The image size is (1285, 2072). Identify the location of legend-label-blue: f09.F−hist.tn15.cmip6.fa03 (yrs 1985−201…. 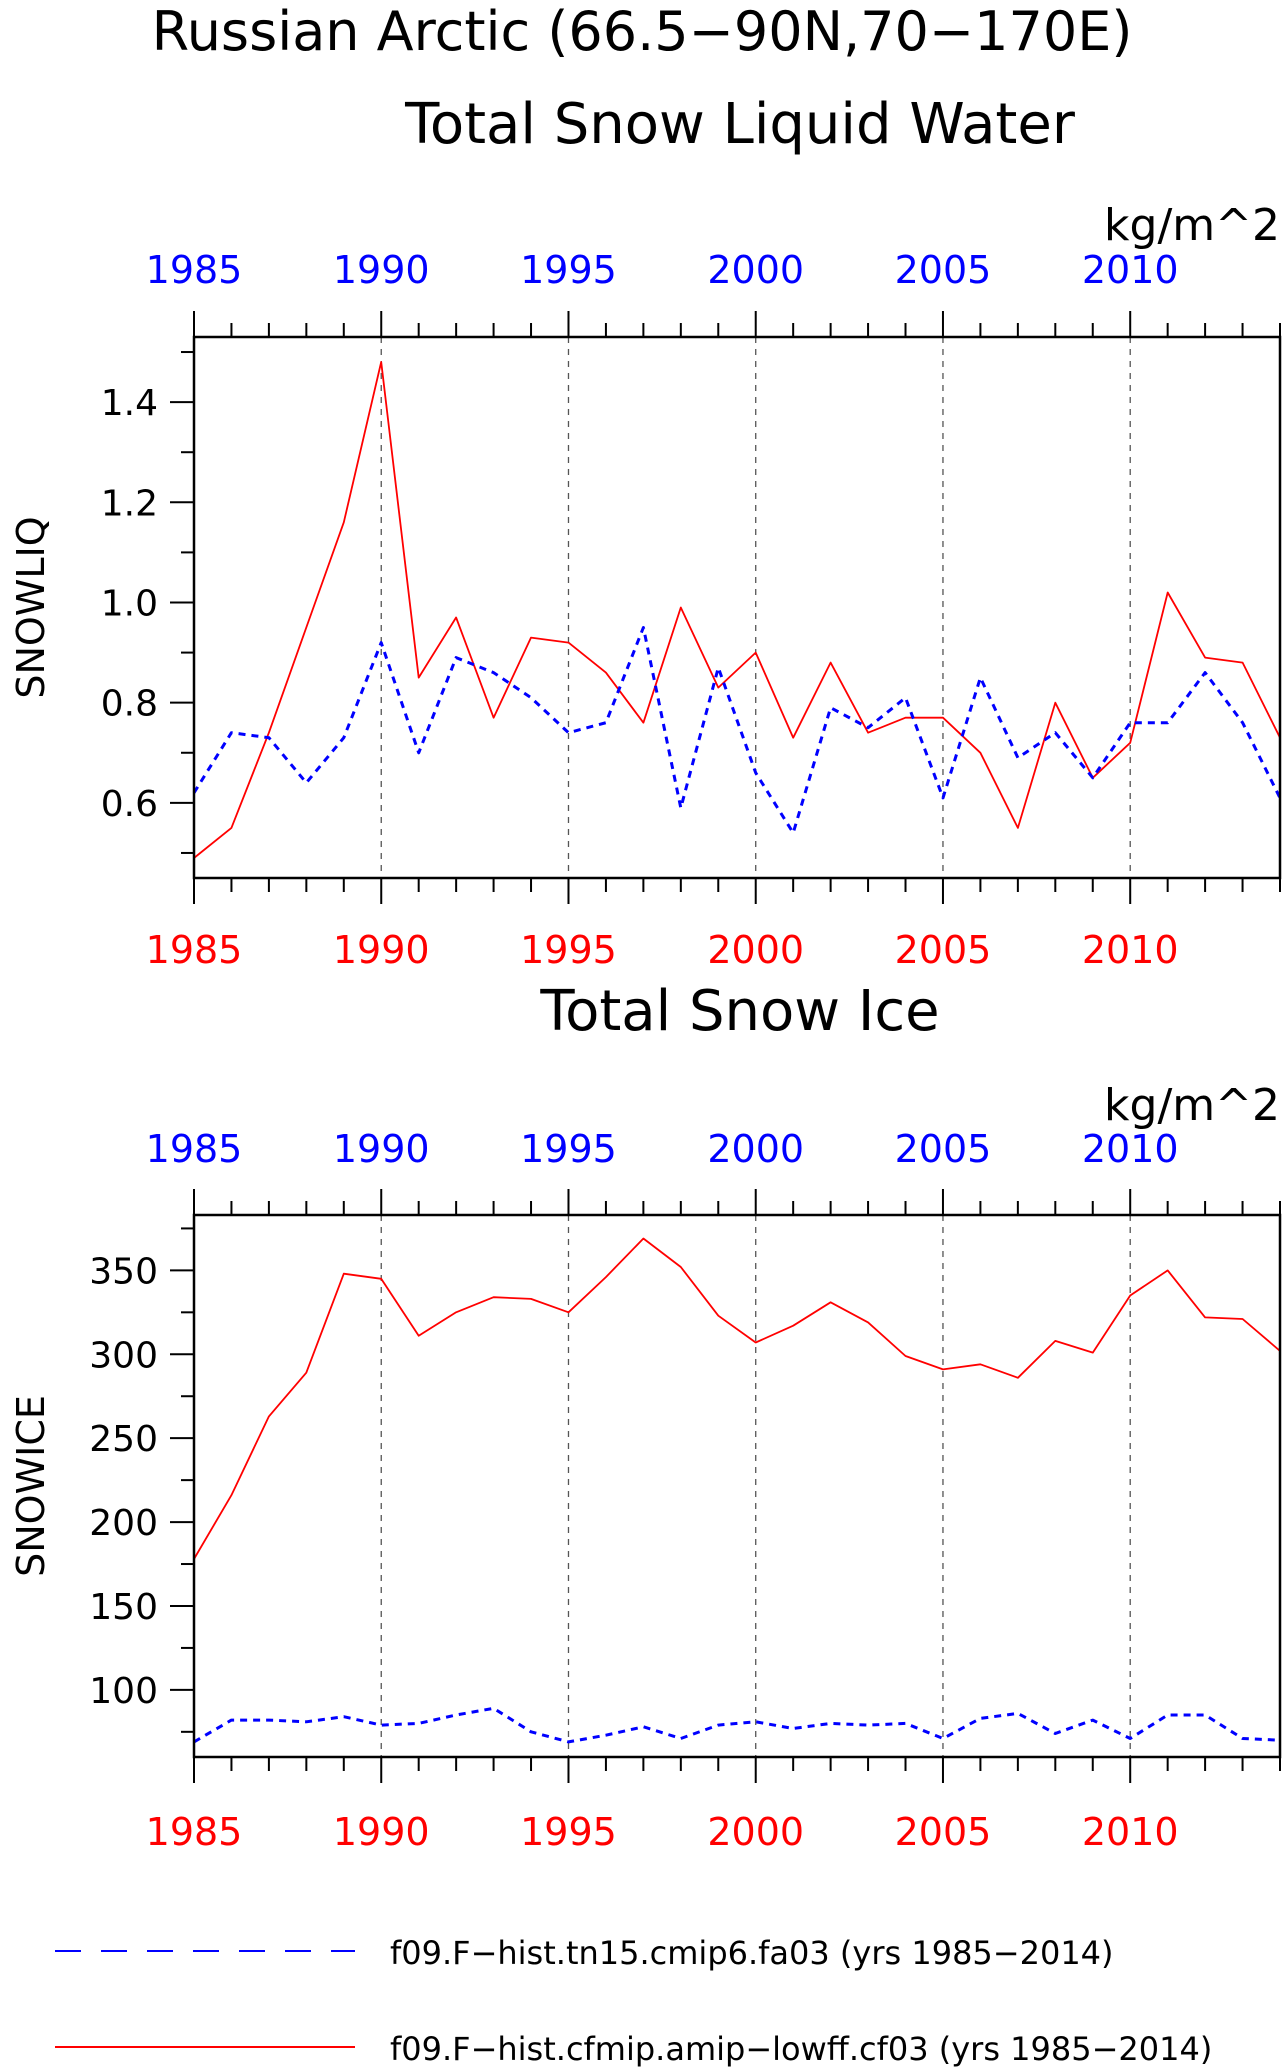
(752, 1953).